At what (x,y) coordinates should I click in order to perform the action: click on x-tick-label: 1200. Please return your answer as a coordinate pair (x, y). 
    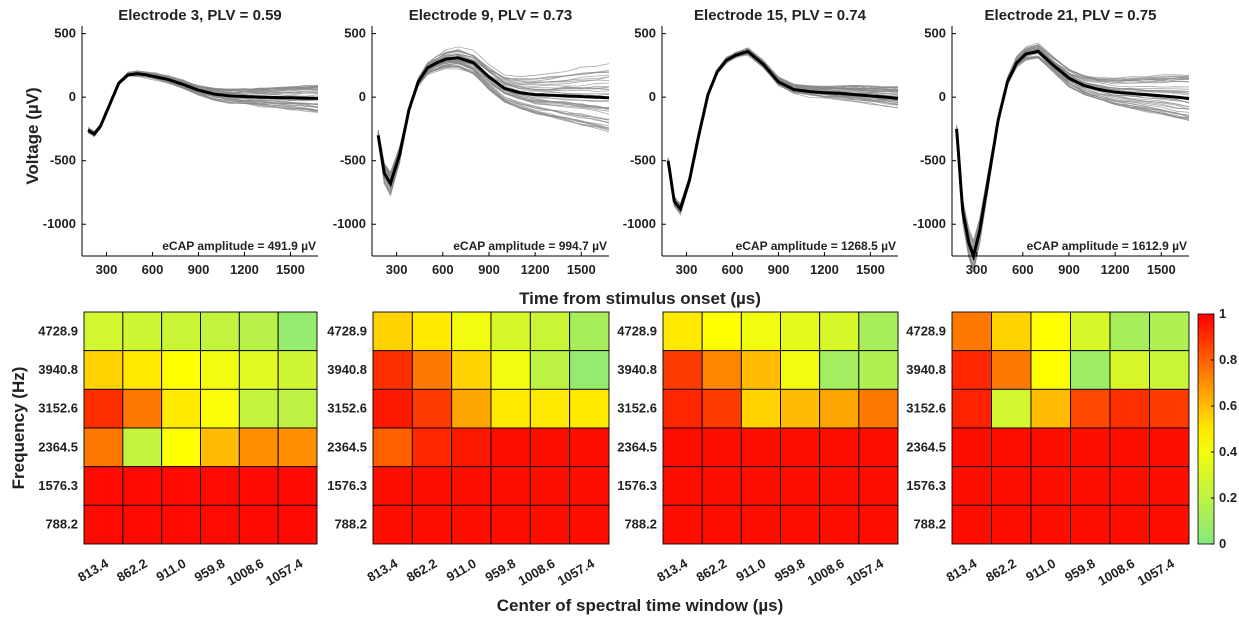
    Looking at the image, I should click on (535, 269).